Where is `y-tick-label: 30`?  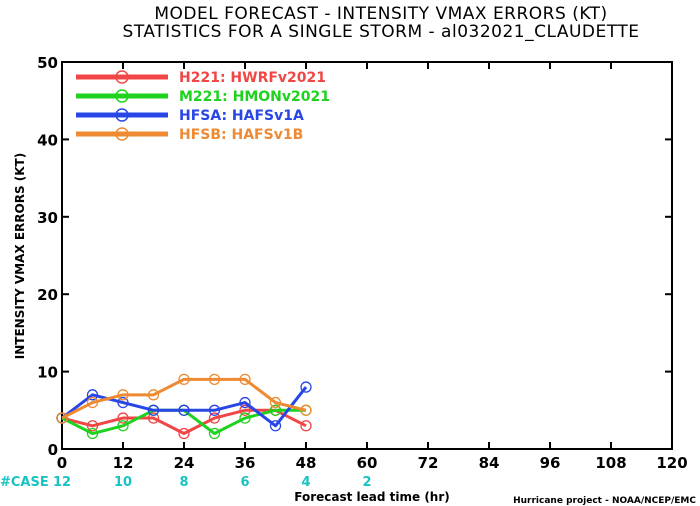
y-tick-label: 30 is located at coordinates (47, 218).